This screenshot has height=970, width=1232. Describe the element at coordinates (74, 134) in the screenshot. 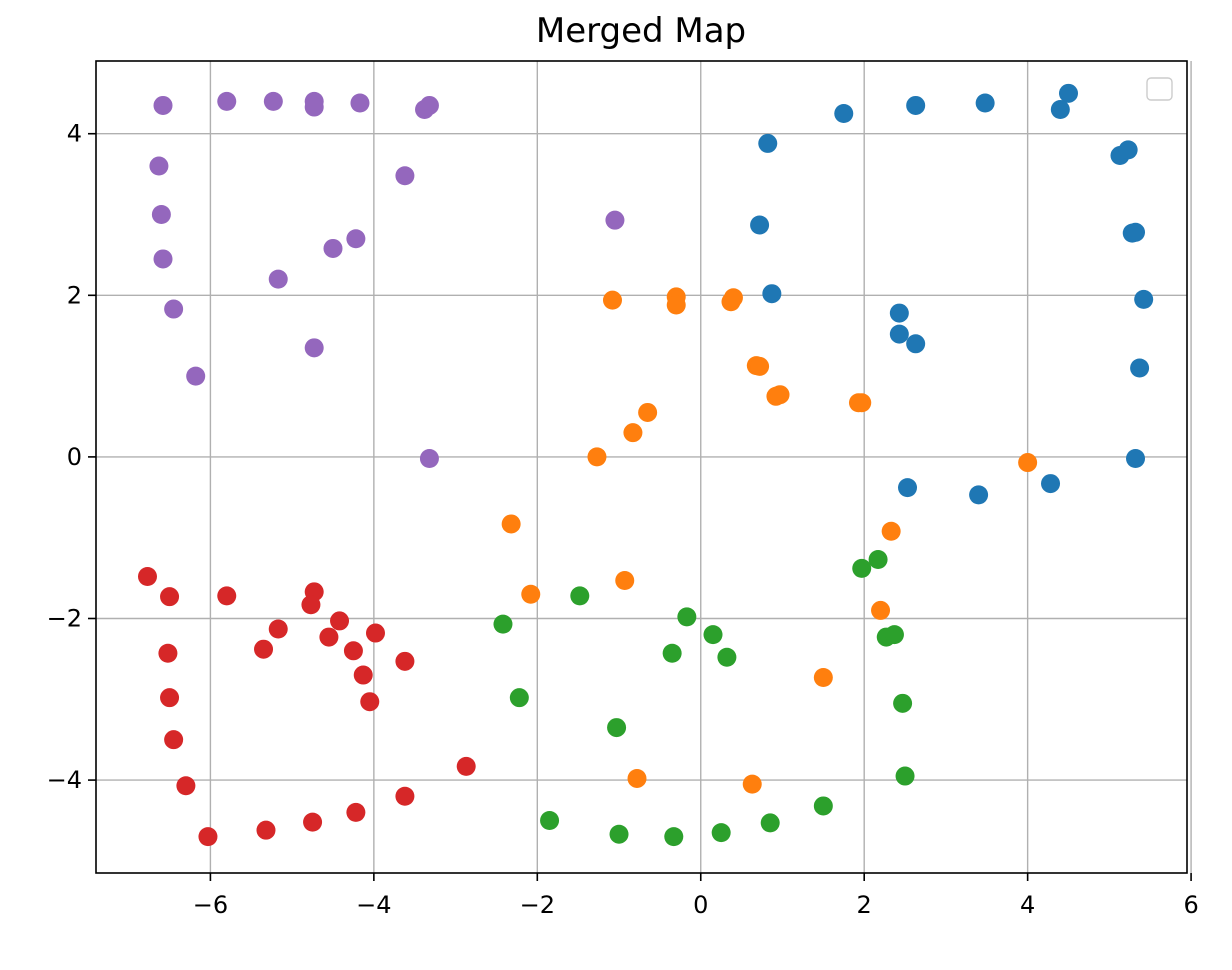

I see `y-tick-label: 4` at that location.